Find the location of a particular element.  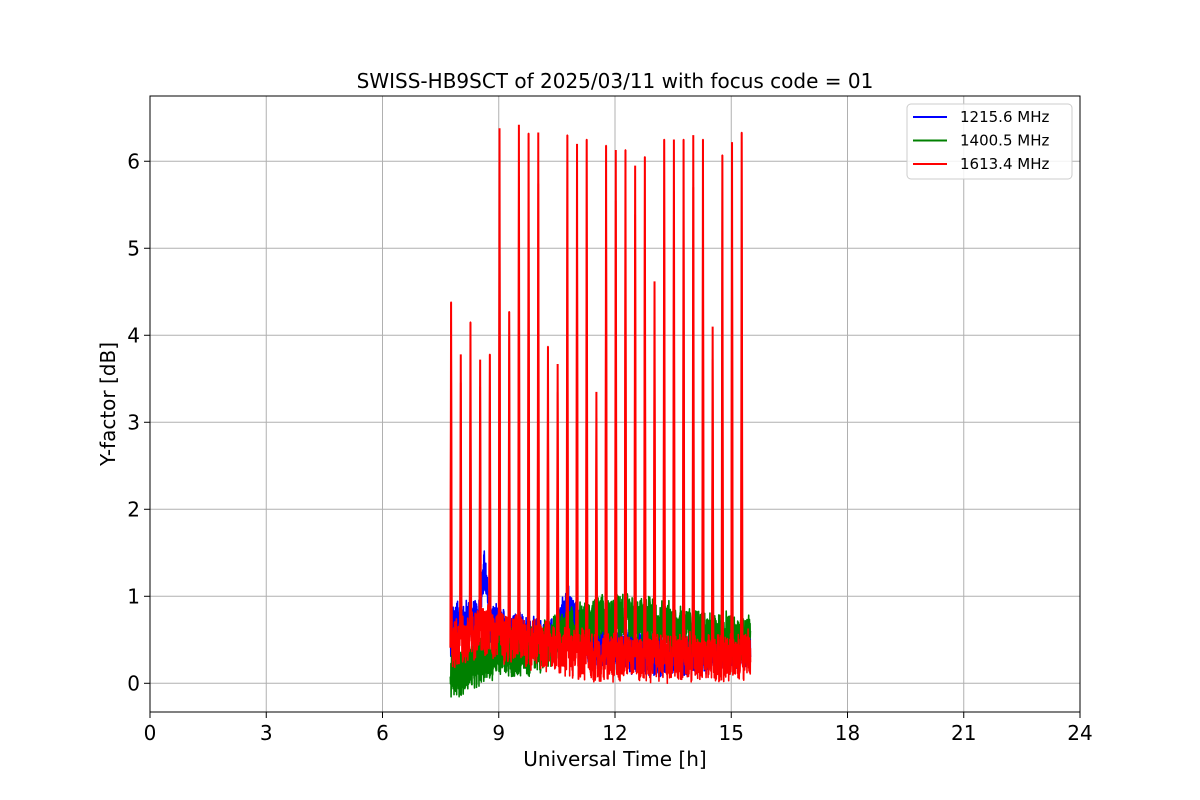

x-tick-label: 18 is located at coordinates (847, 733).